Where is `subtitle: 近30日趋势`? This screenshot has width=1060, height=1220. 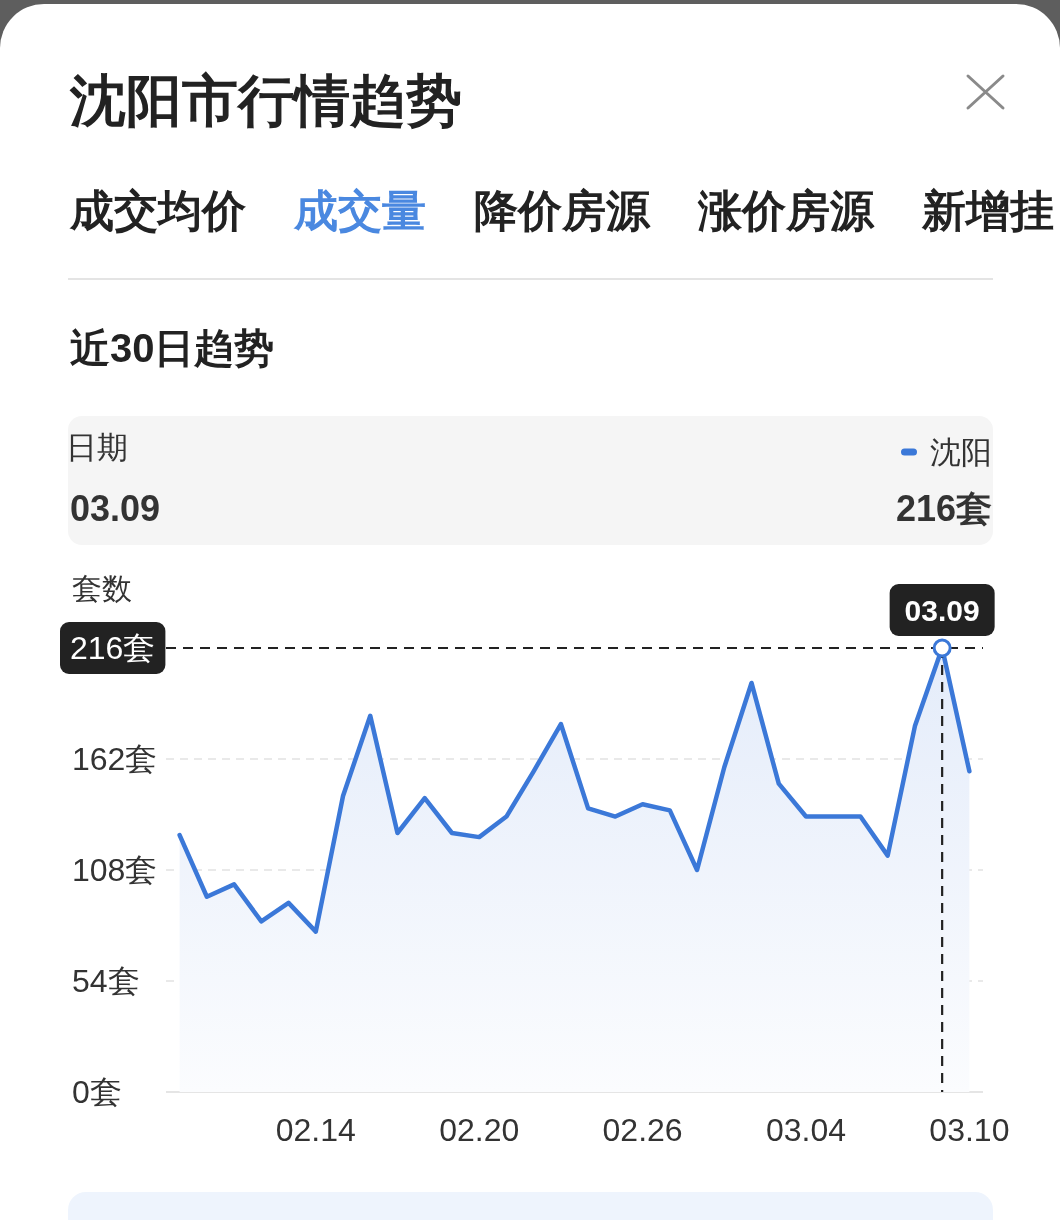 subtitle: 近30日趋势 is located at coordinates (172, 348).